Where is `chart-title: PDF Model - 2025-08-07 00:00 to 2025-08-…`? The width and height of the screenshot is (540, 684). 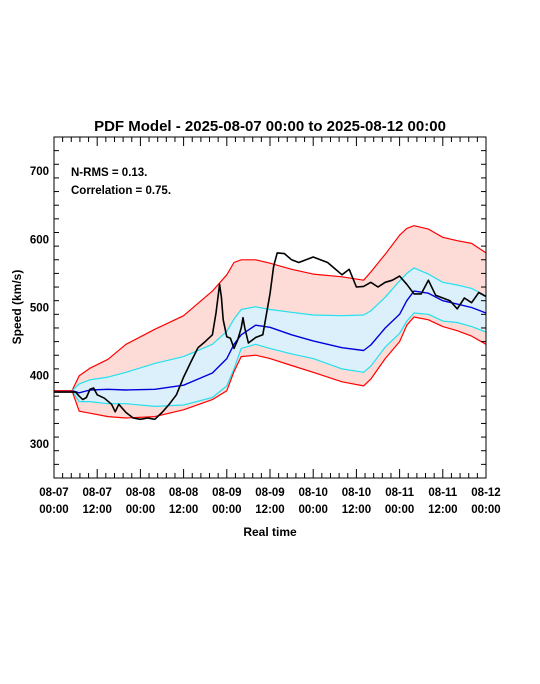 chart-title: PDF Model - 2025-08-07 00:00 to 2025-08-… is located at coordinates (270, 126).